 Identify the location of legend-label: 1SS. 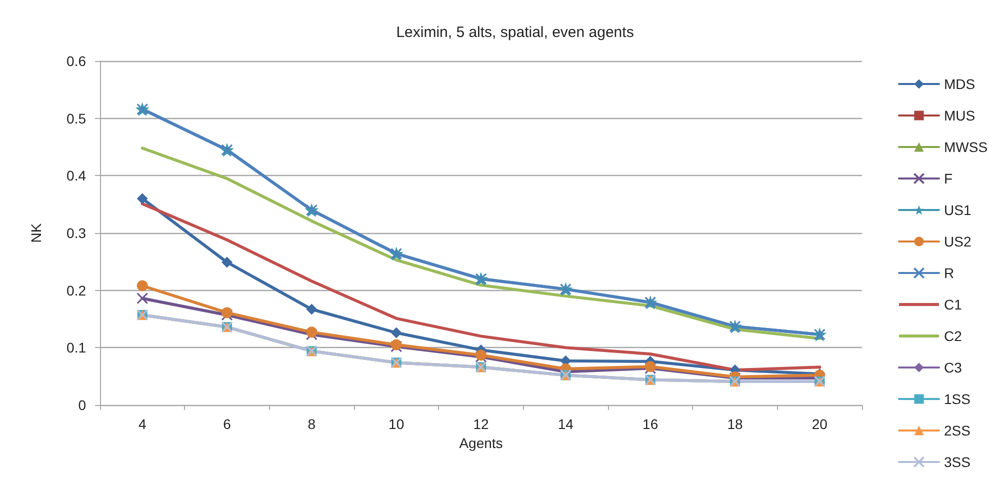
(957, 399).